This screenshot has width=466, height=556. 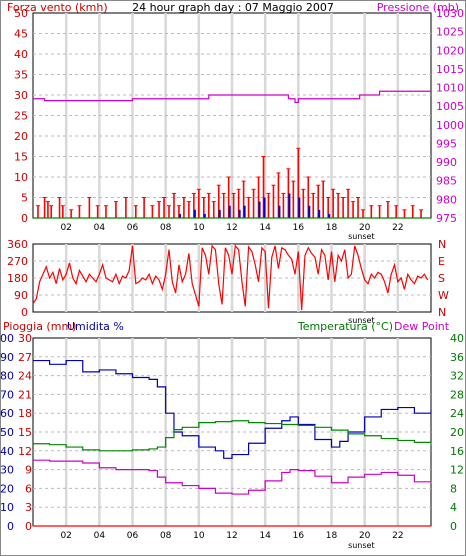 I want to click on pressure-ytick-label: 995, so click(x=446, y=143).